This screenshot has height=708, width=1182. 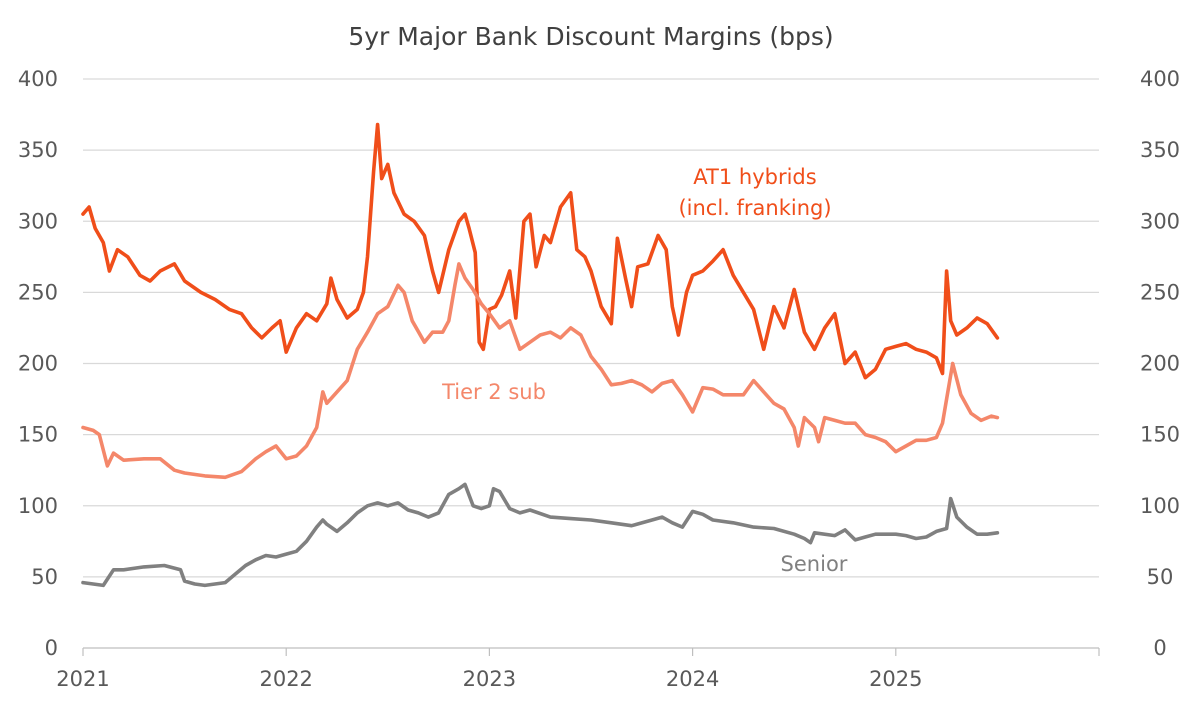 I want to click on y-tick-label-left: 350, so click(x=38, y=150).